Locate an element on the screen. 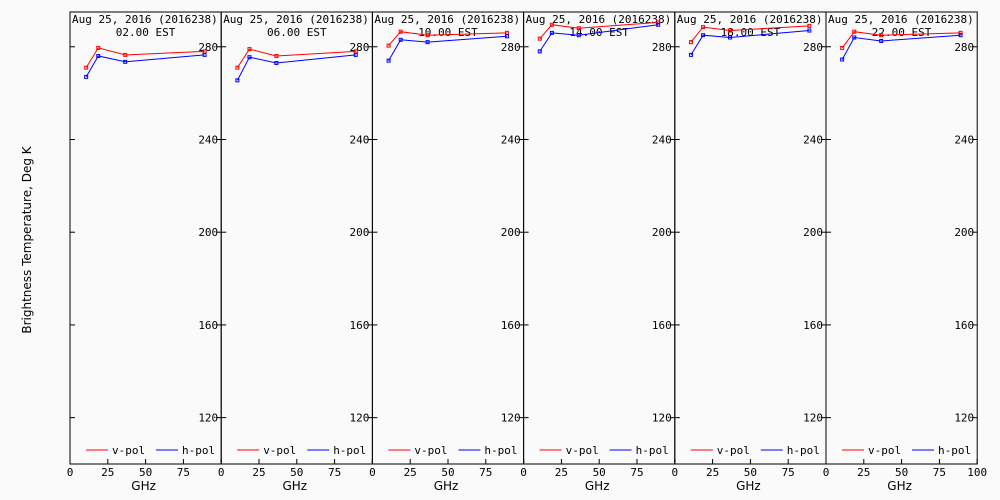  y-axis-label: Brightness Temperature, Deg K is located at coordinates (27, 239).